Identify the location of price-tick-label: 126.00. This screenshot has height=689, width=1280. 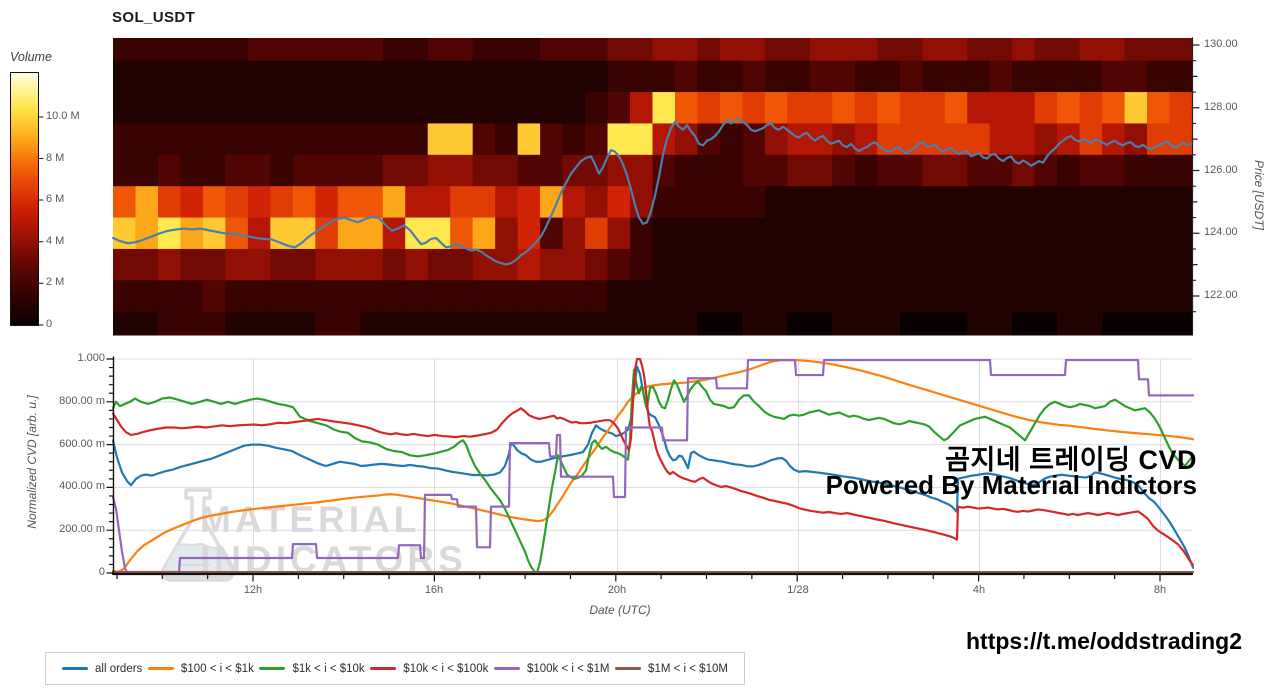
(1221, 169).